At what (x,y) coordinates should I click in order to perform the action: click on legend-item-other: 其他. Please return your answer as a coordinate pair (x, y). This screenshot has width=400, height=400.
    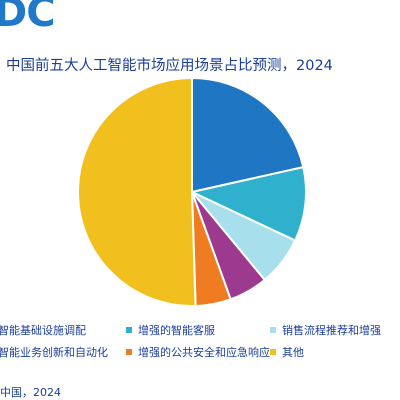
    Looking at the image, I should click on (287, 352).